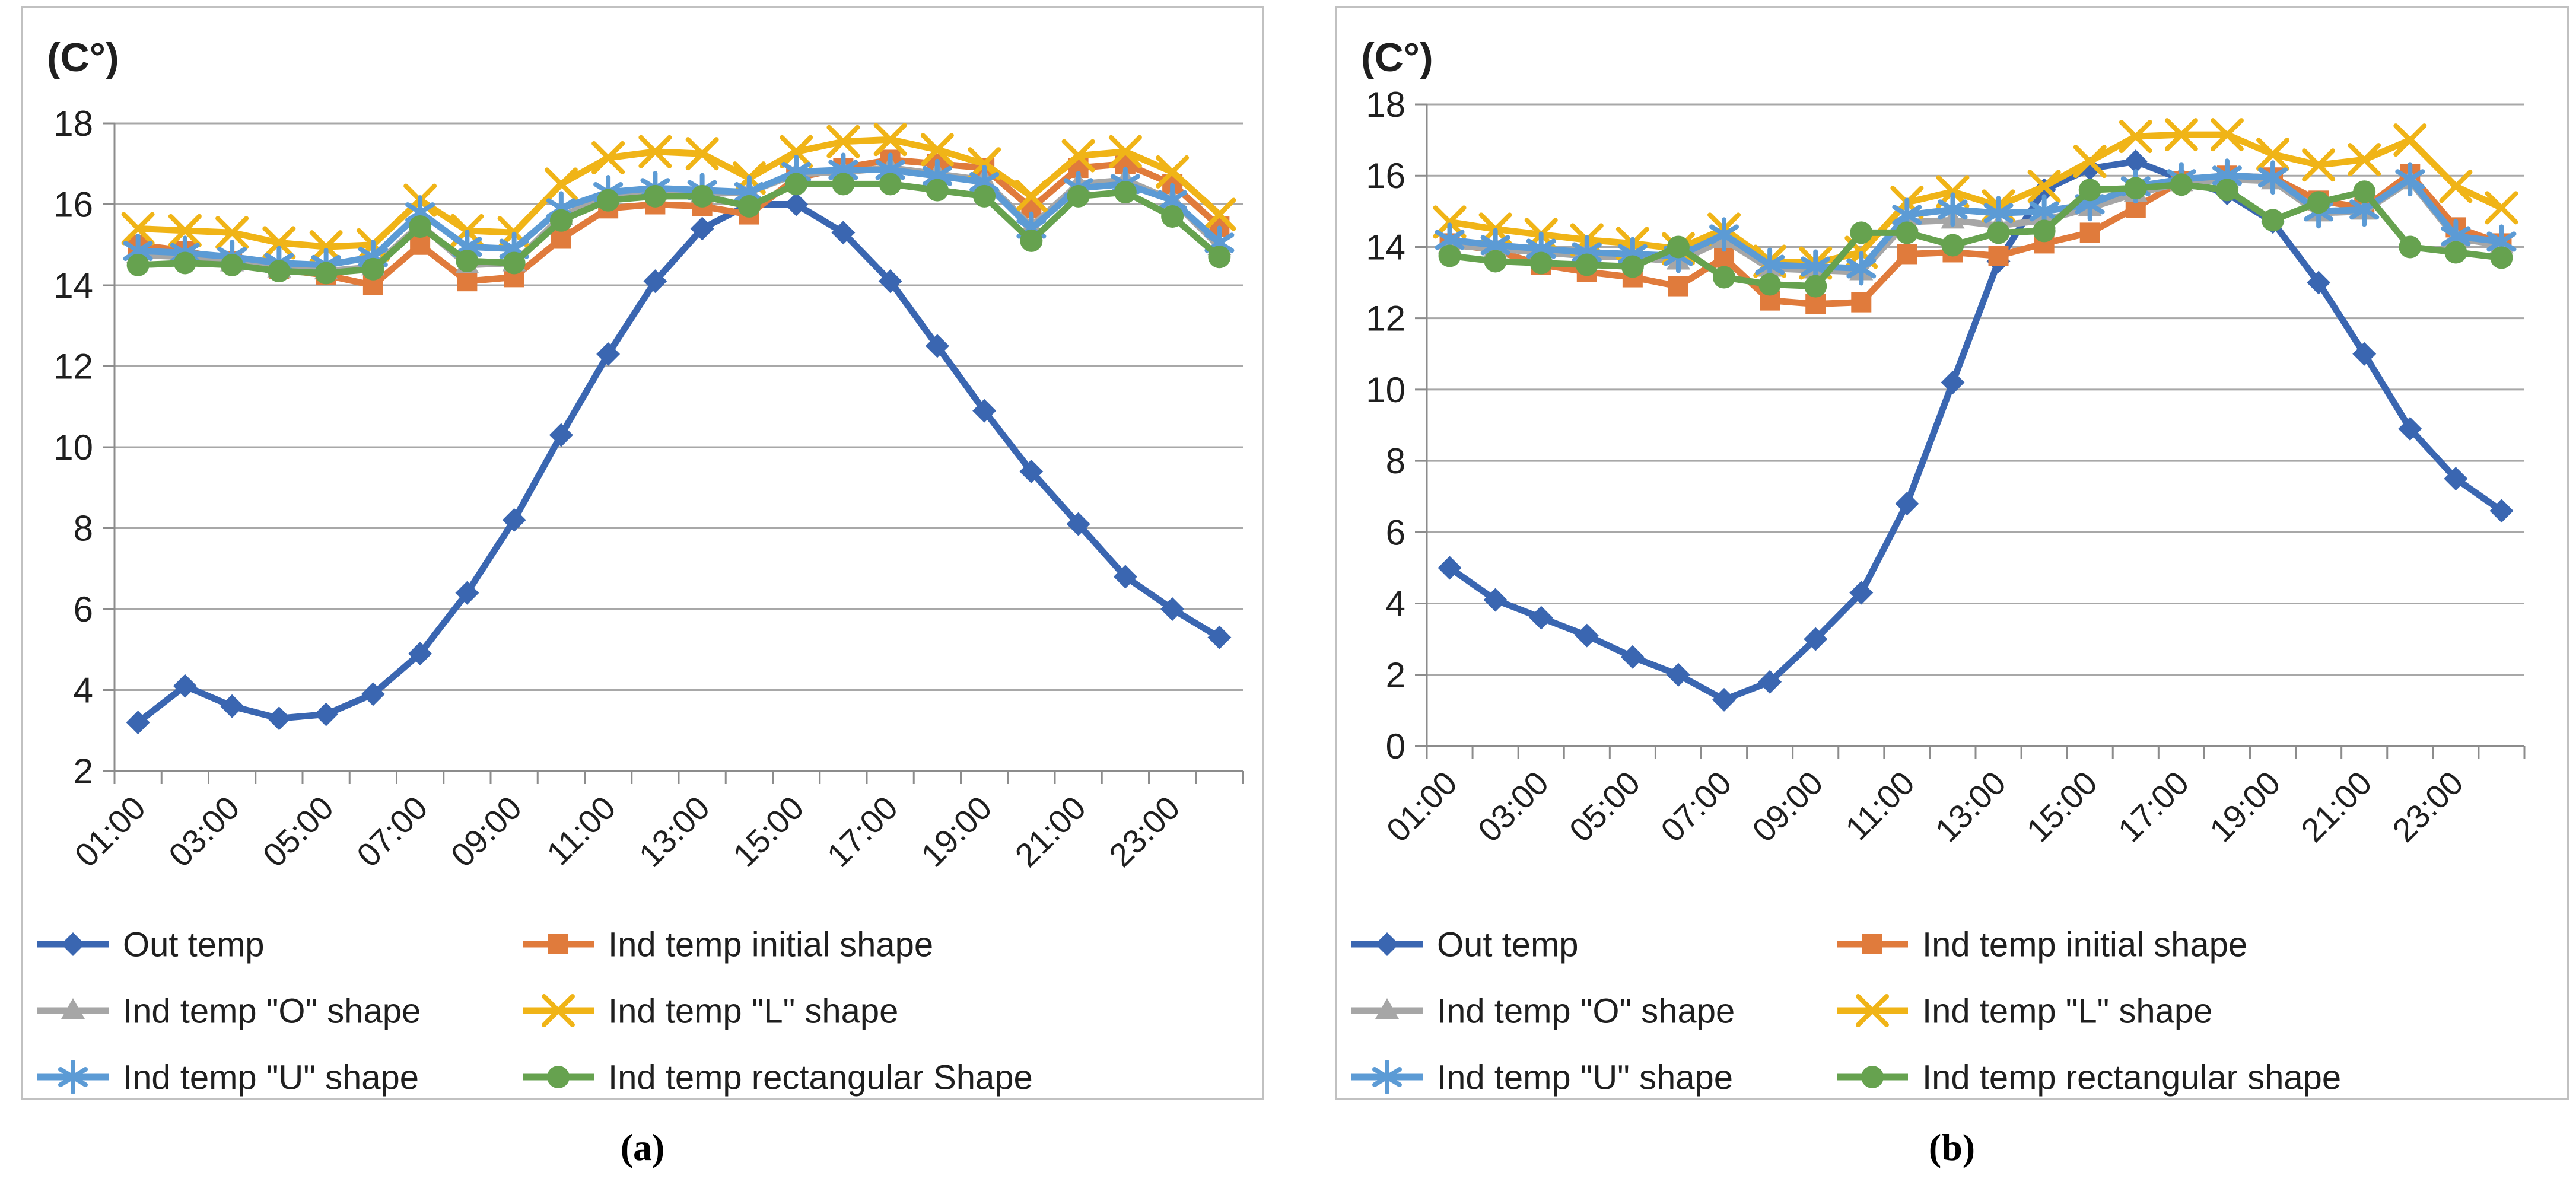 The image size is (2576, 1182). I want to click on x-tick-label: 11:00, so click(1880, 806).